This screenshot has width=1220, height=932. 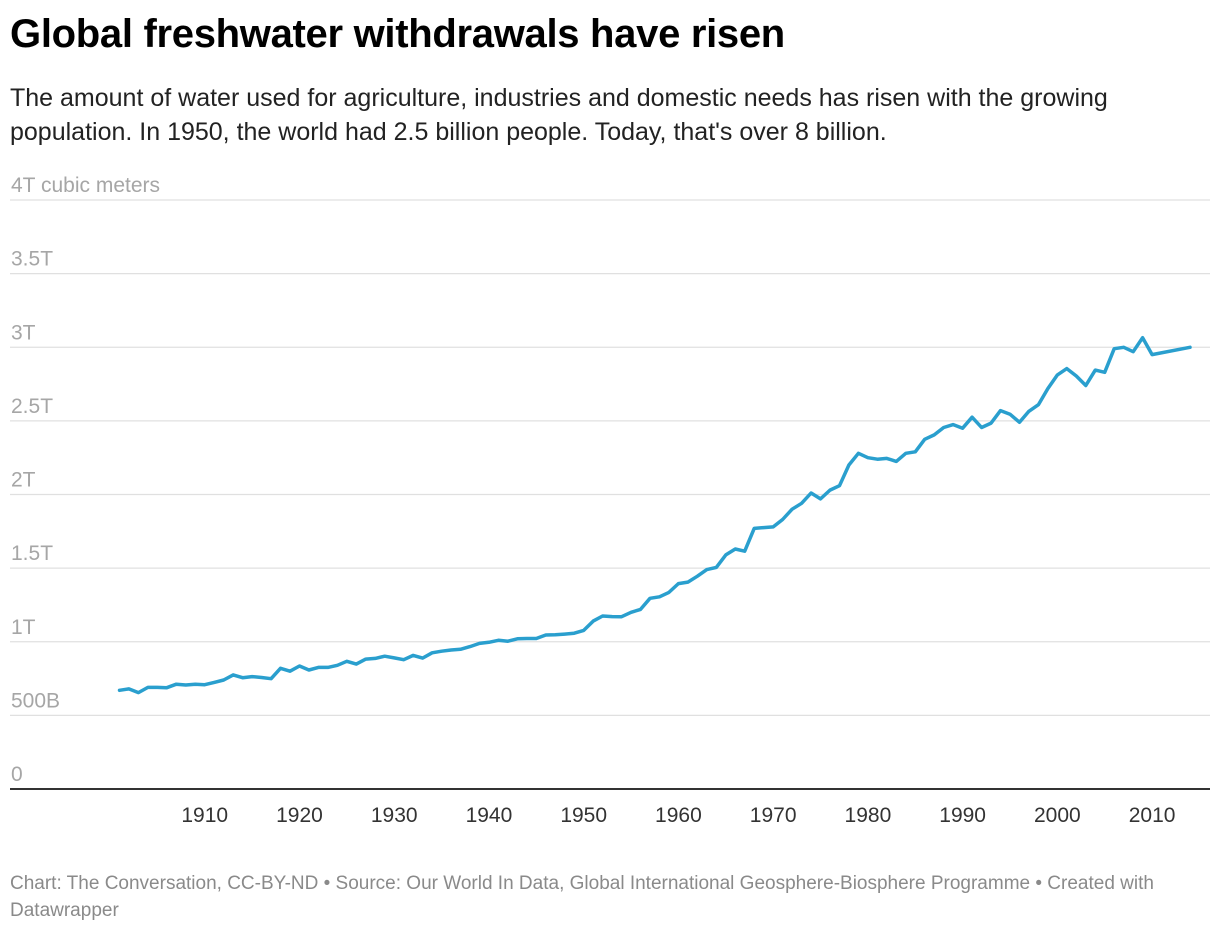 What do you see at coordinates (17, 774) in the screenshot?
I see `y-tick-label: 0` at bounding box center [17, 774].